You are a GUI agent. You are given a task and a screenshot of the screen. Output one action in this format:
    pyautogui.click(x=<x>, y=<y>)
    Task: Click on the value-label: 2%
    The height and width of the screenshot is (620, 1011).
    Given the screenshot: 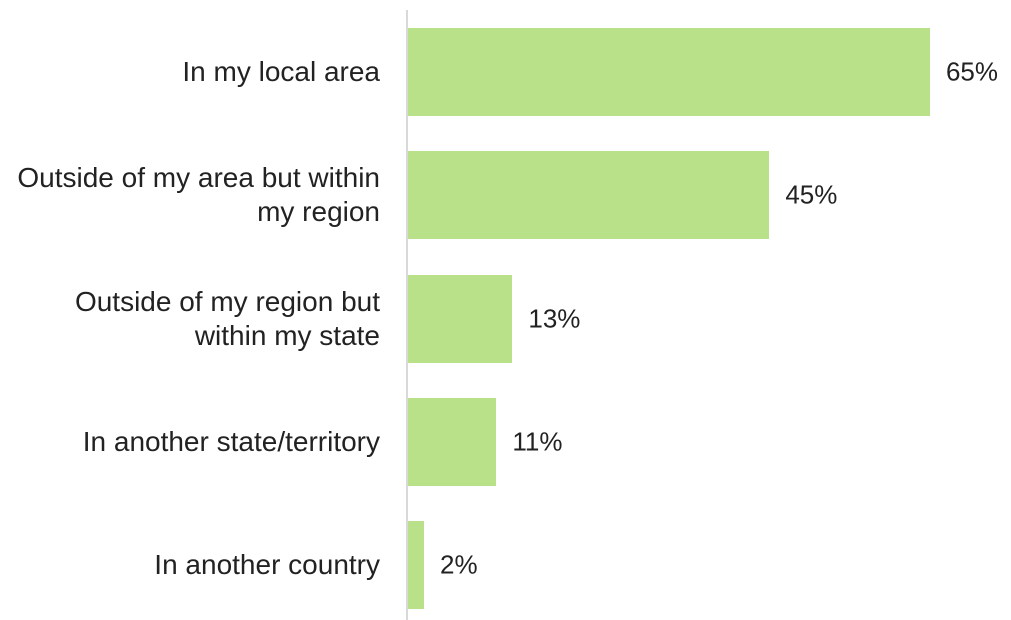 What is the action you would take?
    pyautogui.click(x=459, y=564)
    